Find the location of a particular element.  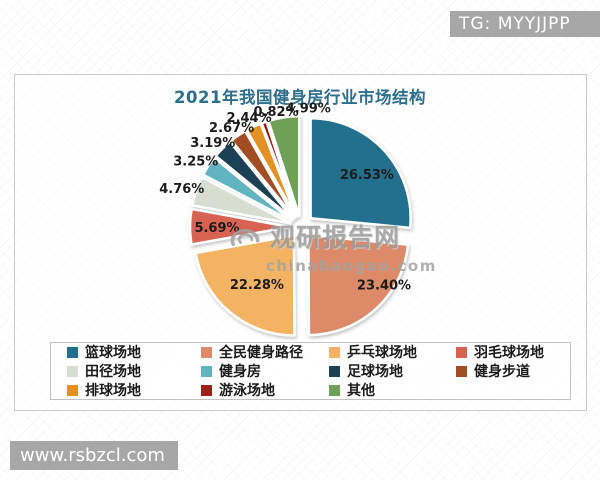

pie-slice-label-2: 22.28% is located at coordinates (257, 285).